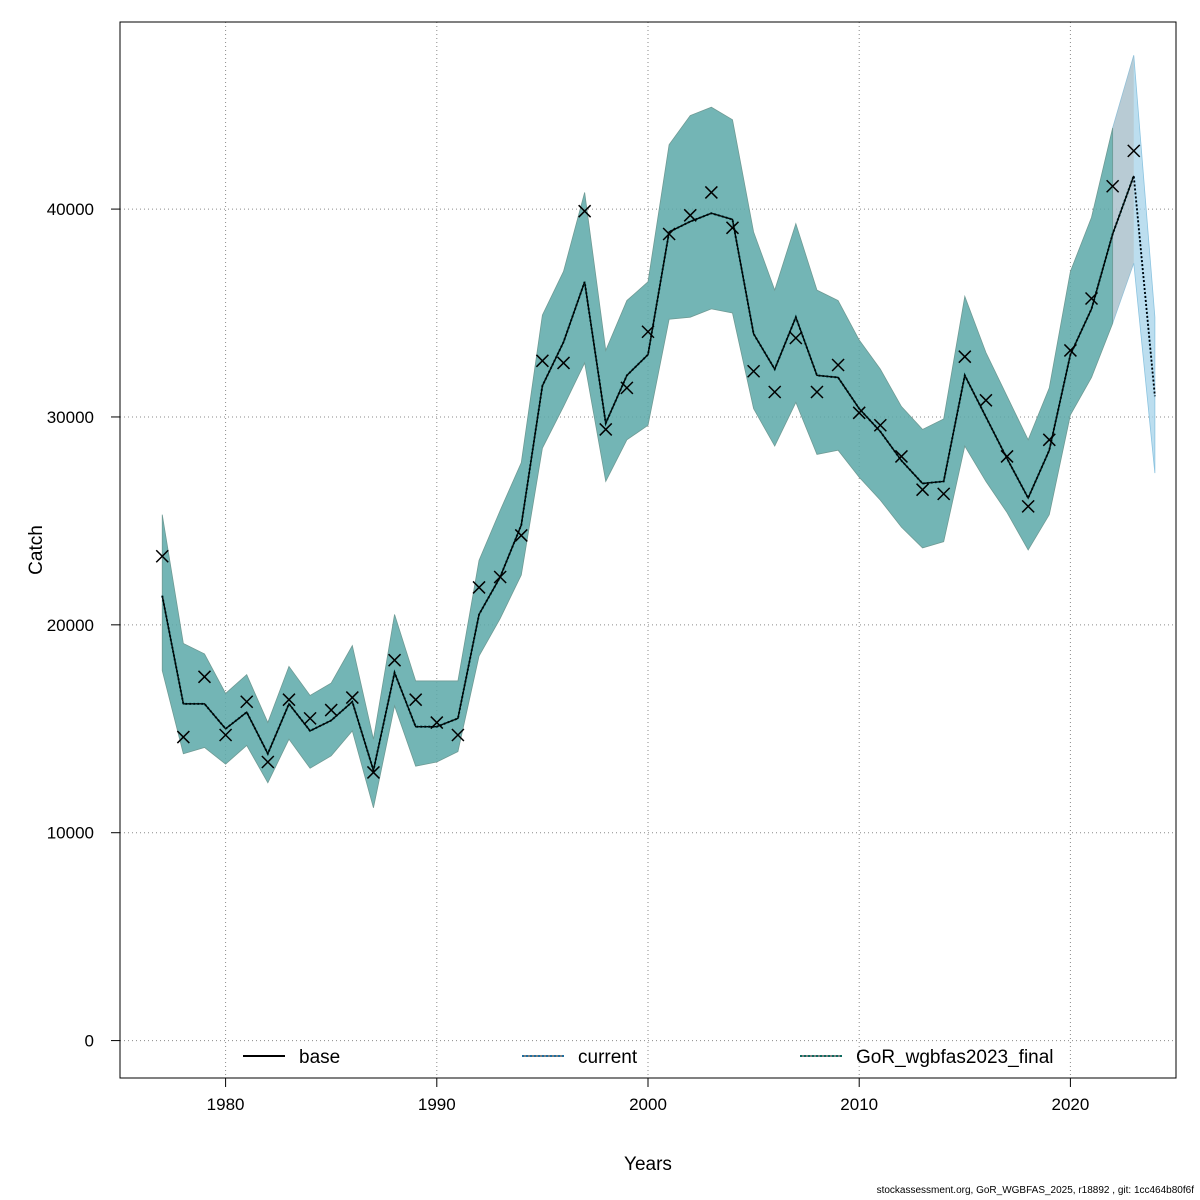 This screenshot has width=1200, height=1200. What do you see at coordinates (319, 1057) in the screenshot?
I see `legend-label-0: base` at bounding box center [319, 1057].